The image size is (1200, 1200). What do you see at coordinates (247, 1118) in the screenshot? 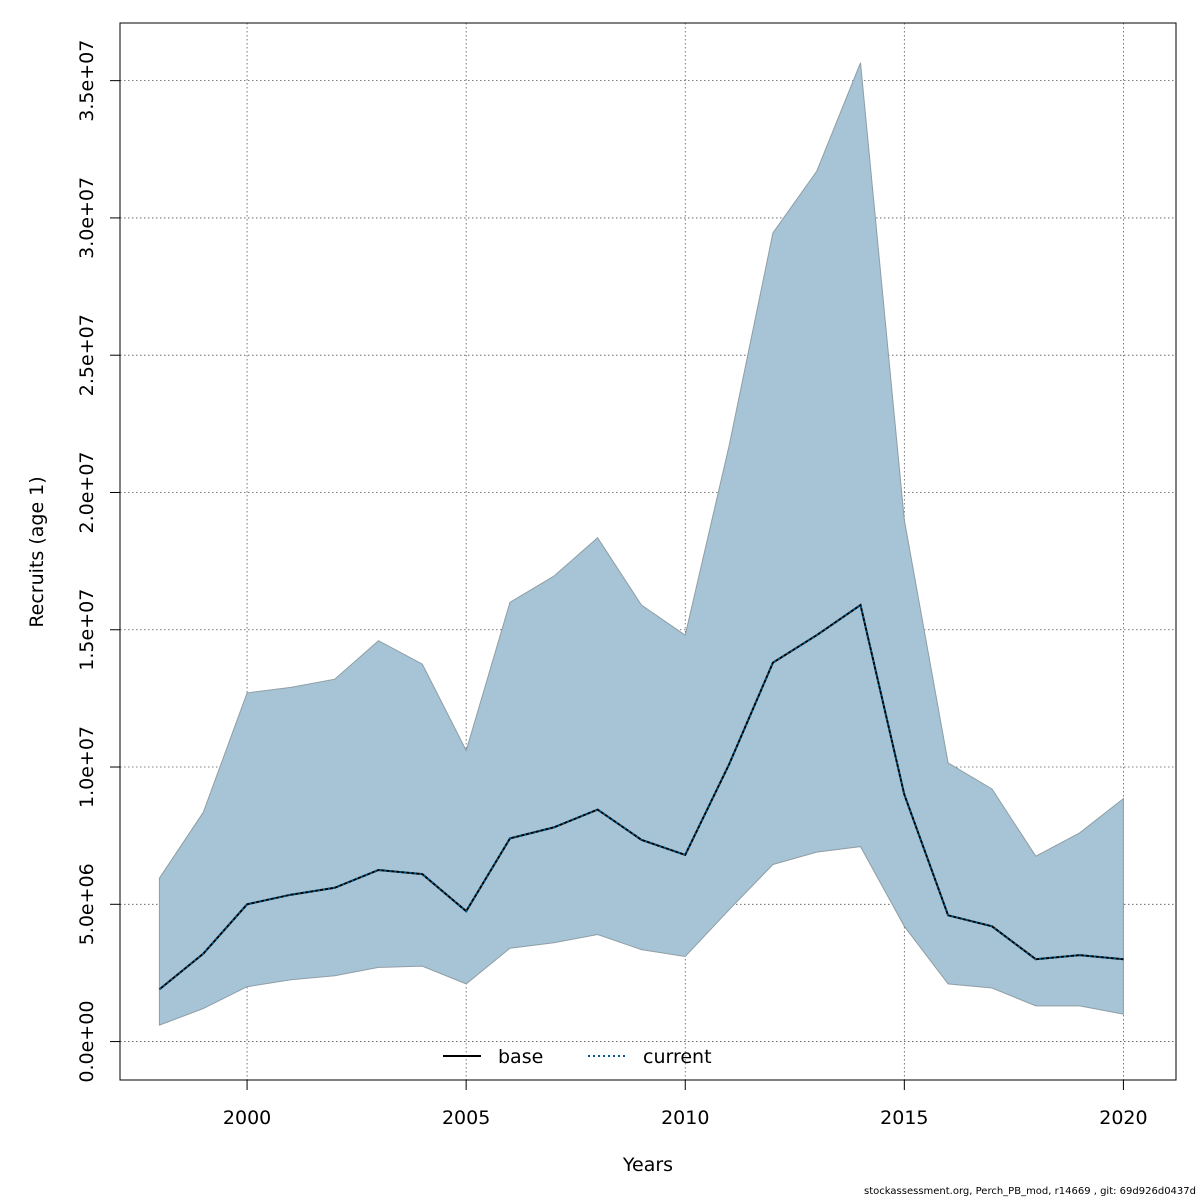
I see `x-tick-label: 2000` at bounding box center [247, 1118].